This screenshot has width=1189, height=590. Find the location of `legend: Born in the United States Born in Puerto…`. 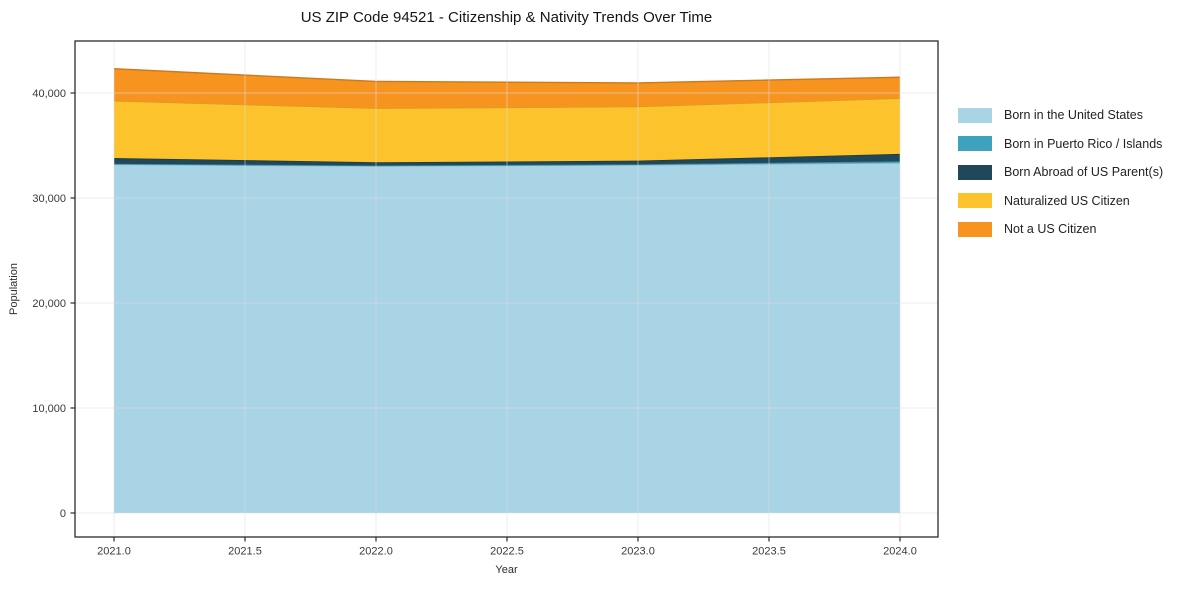

legend: Born in the United States Born in Puerto… is located at coordinates (1060, 172).